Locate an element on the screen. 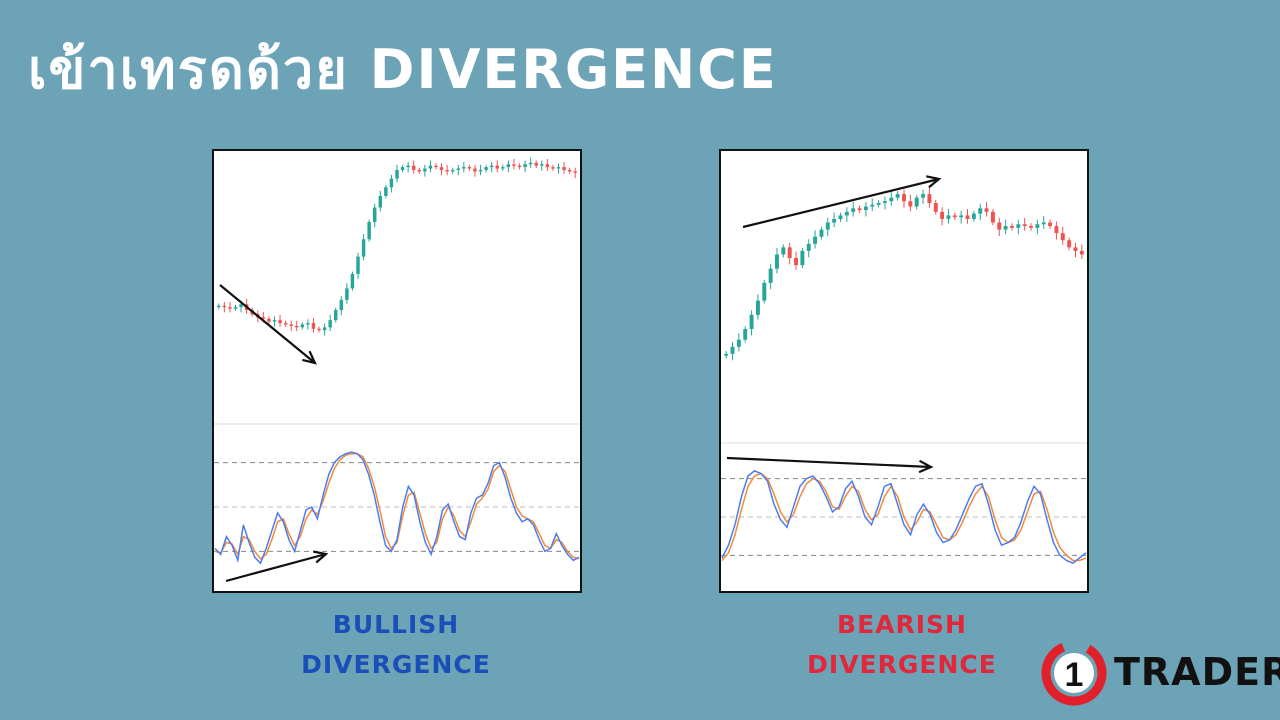 The height and width of the screenshot is (720, 1280). bullish-caption: BULLISH DIVERGENCE is located at coordinates (396, 645).